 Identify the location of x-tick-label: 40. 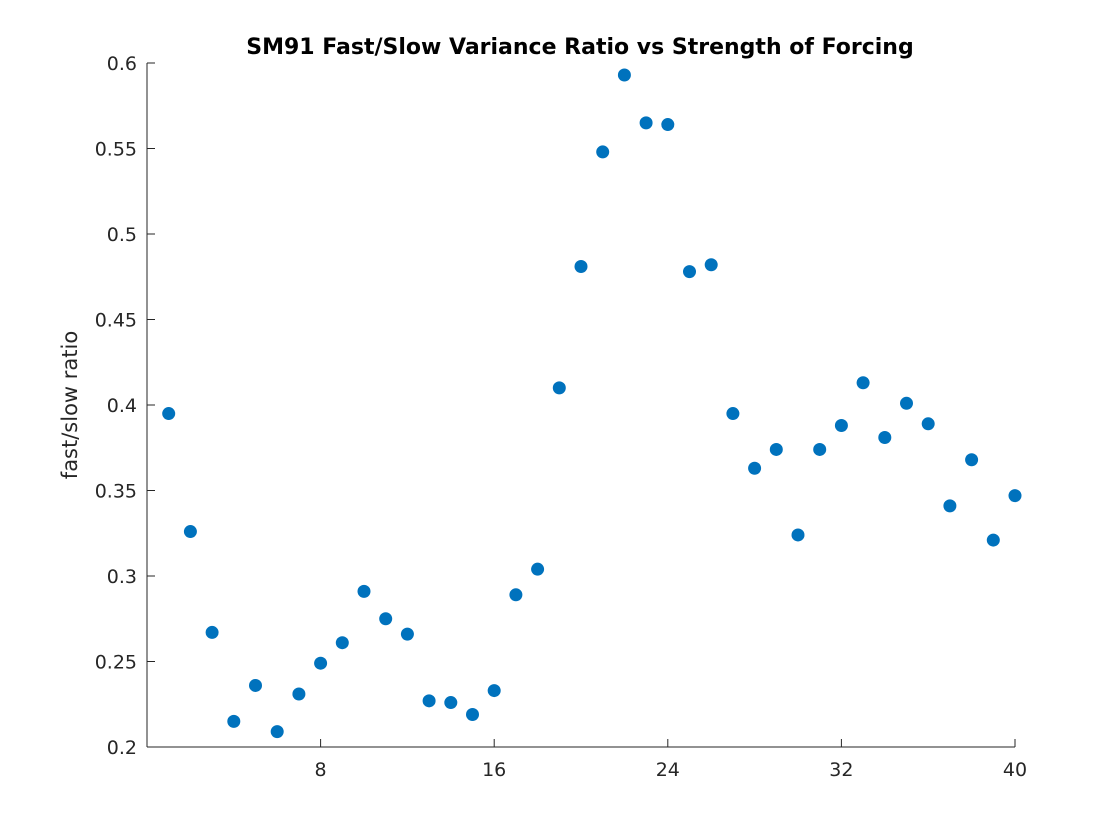
(1015, 770).